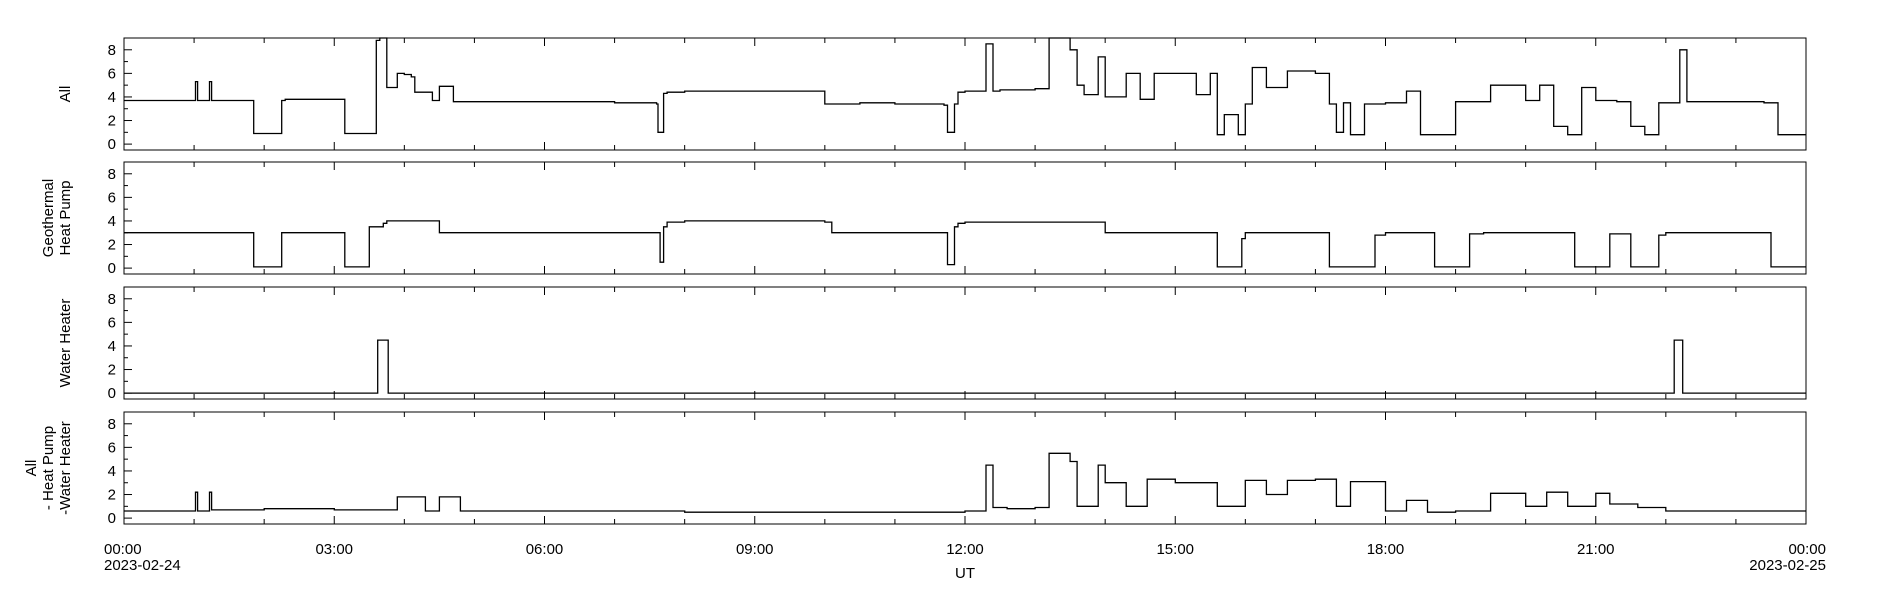  I want to click on x-tick-label: 15:00, so click(1175, 549).